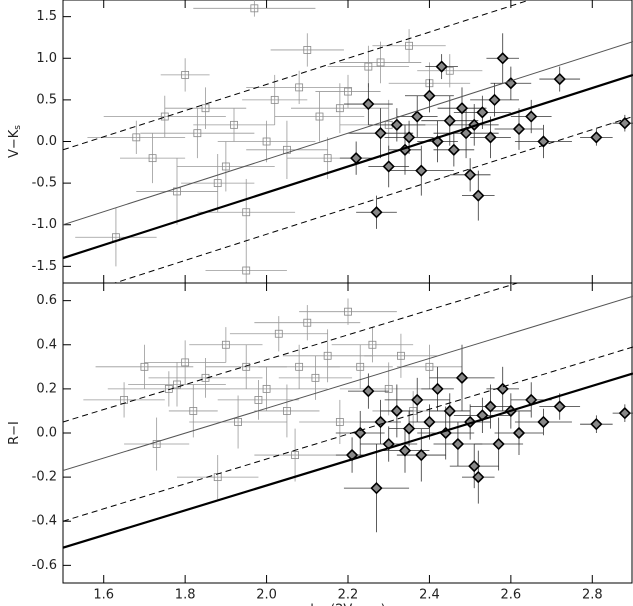 The image size is (633, 606). What do you see at coordinates (429, 595) in the screenshot?
I see `x-tick-label: 2.4` at bounding box center [429, 595].